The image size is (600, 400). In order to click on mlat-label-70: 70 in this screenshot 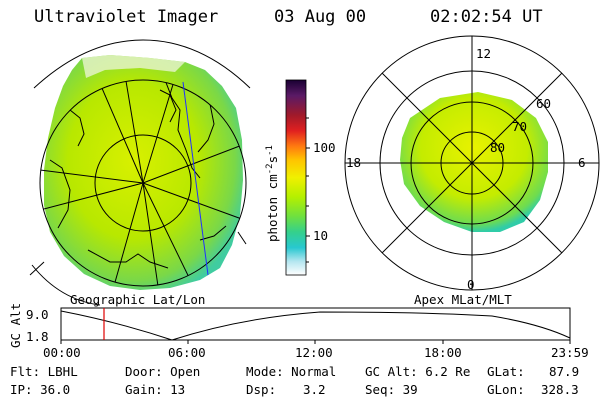, I will do `click(520, 126)`.